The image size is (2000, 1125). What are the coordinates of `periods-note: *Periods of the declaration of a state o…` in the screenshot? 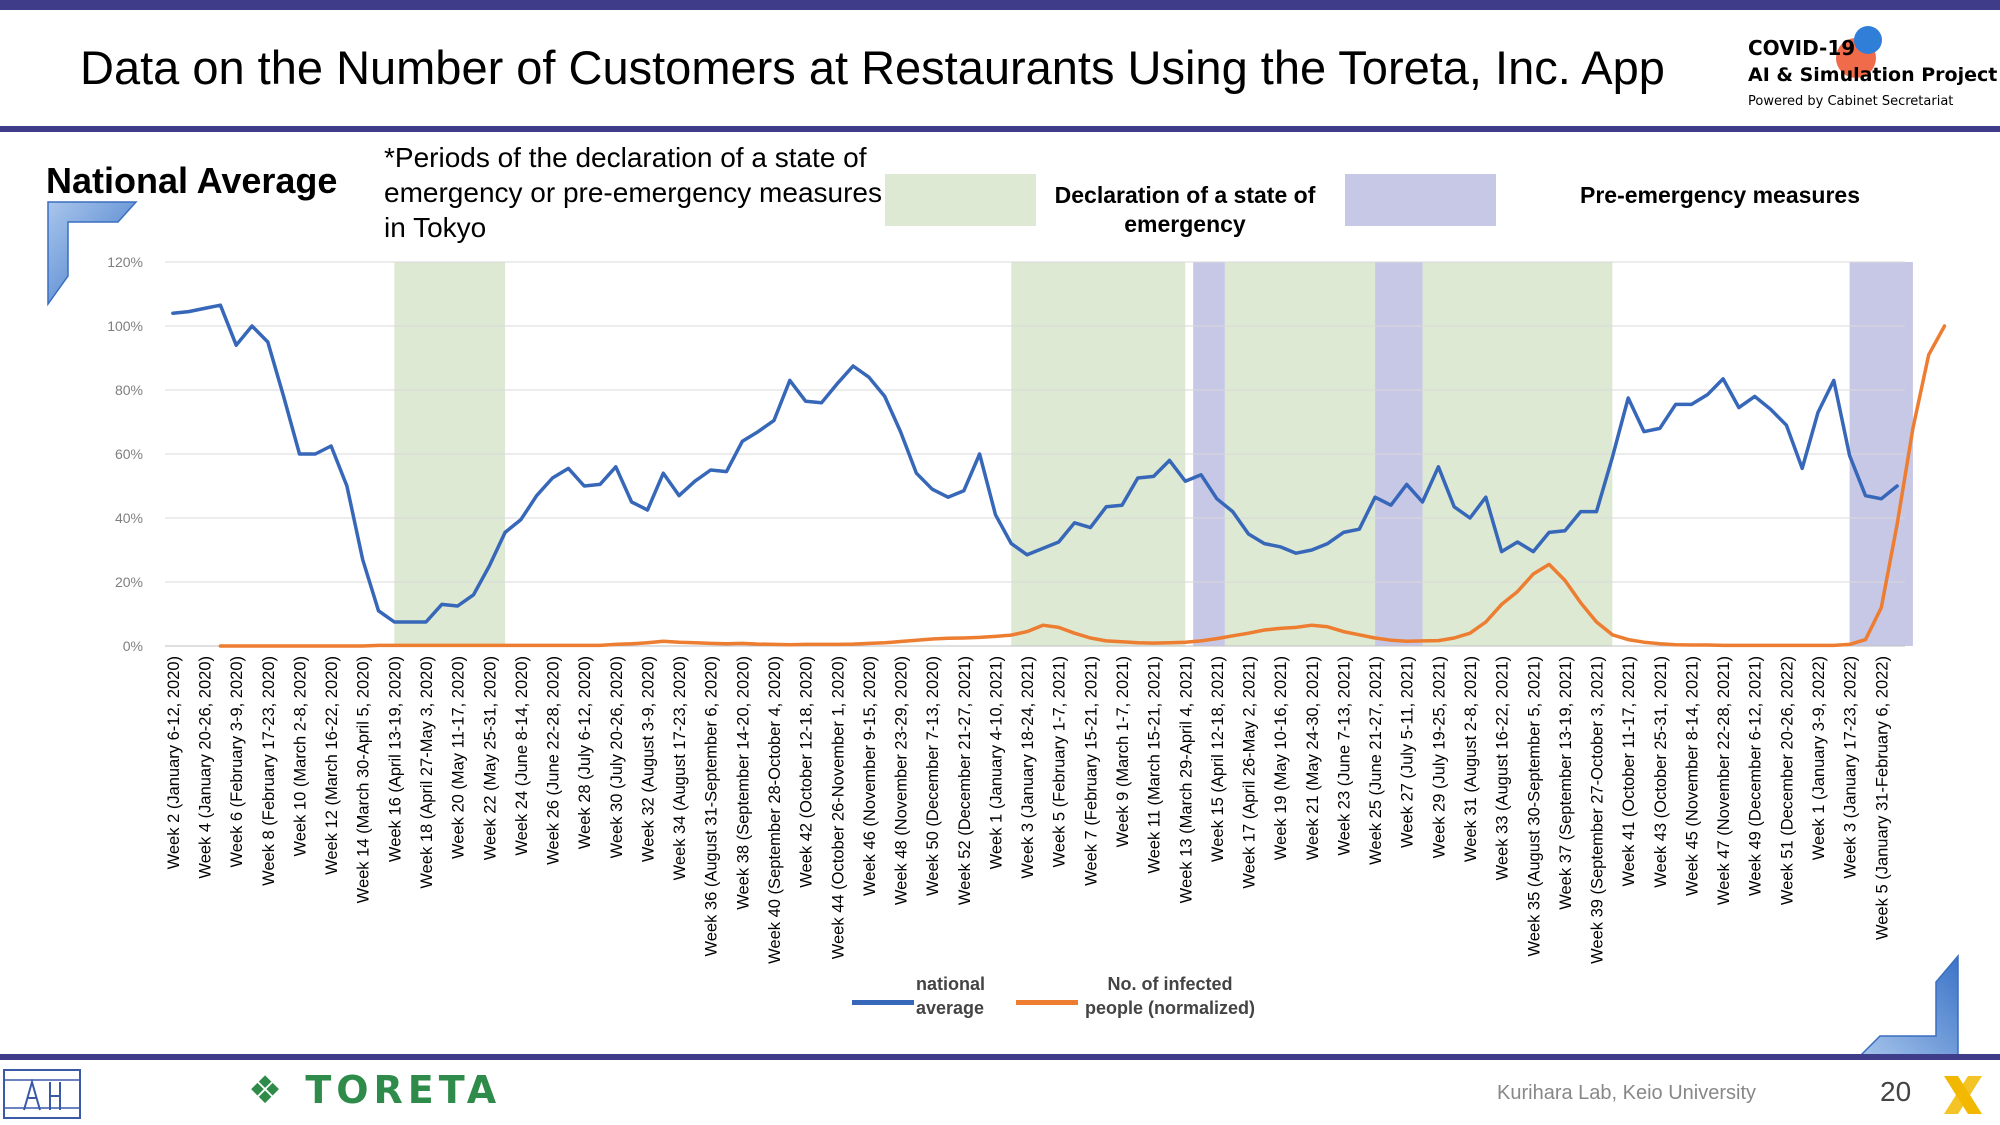 It's located at (633, 192).